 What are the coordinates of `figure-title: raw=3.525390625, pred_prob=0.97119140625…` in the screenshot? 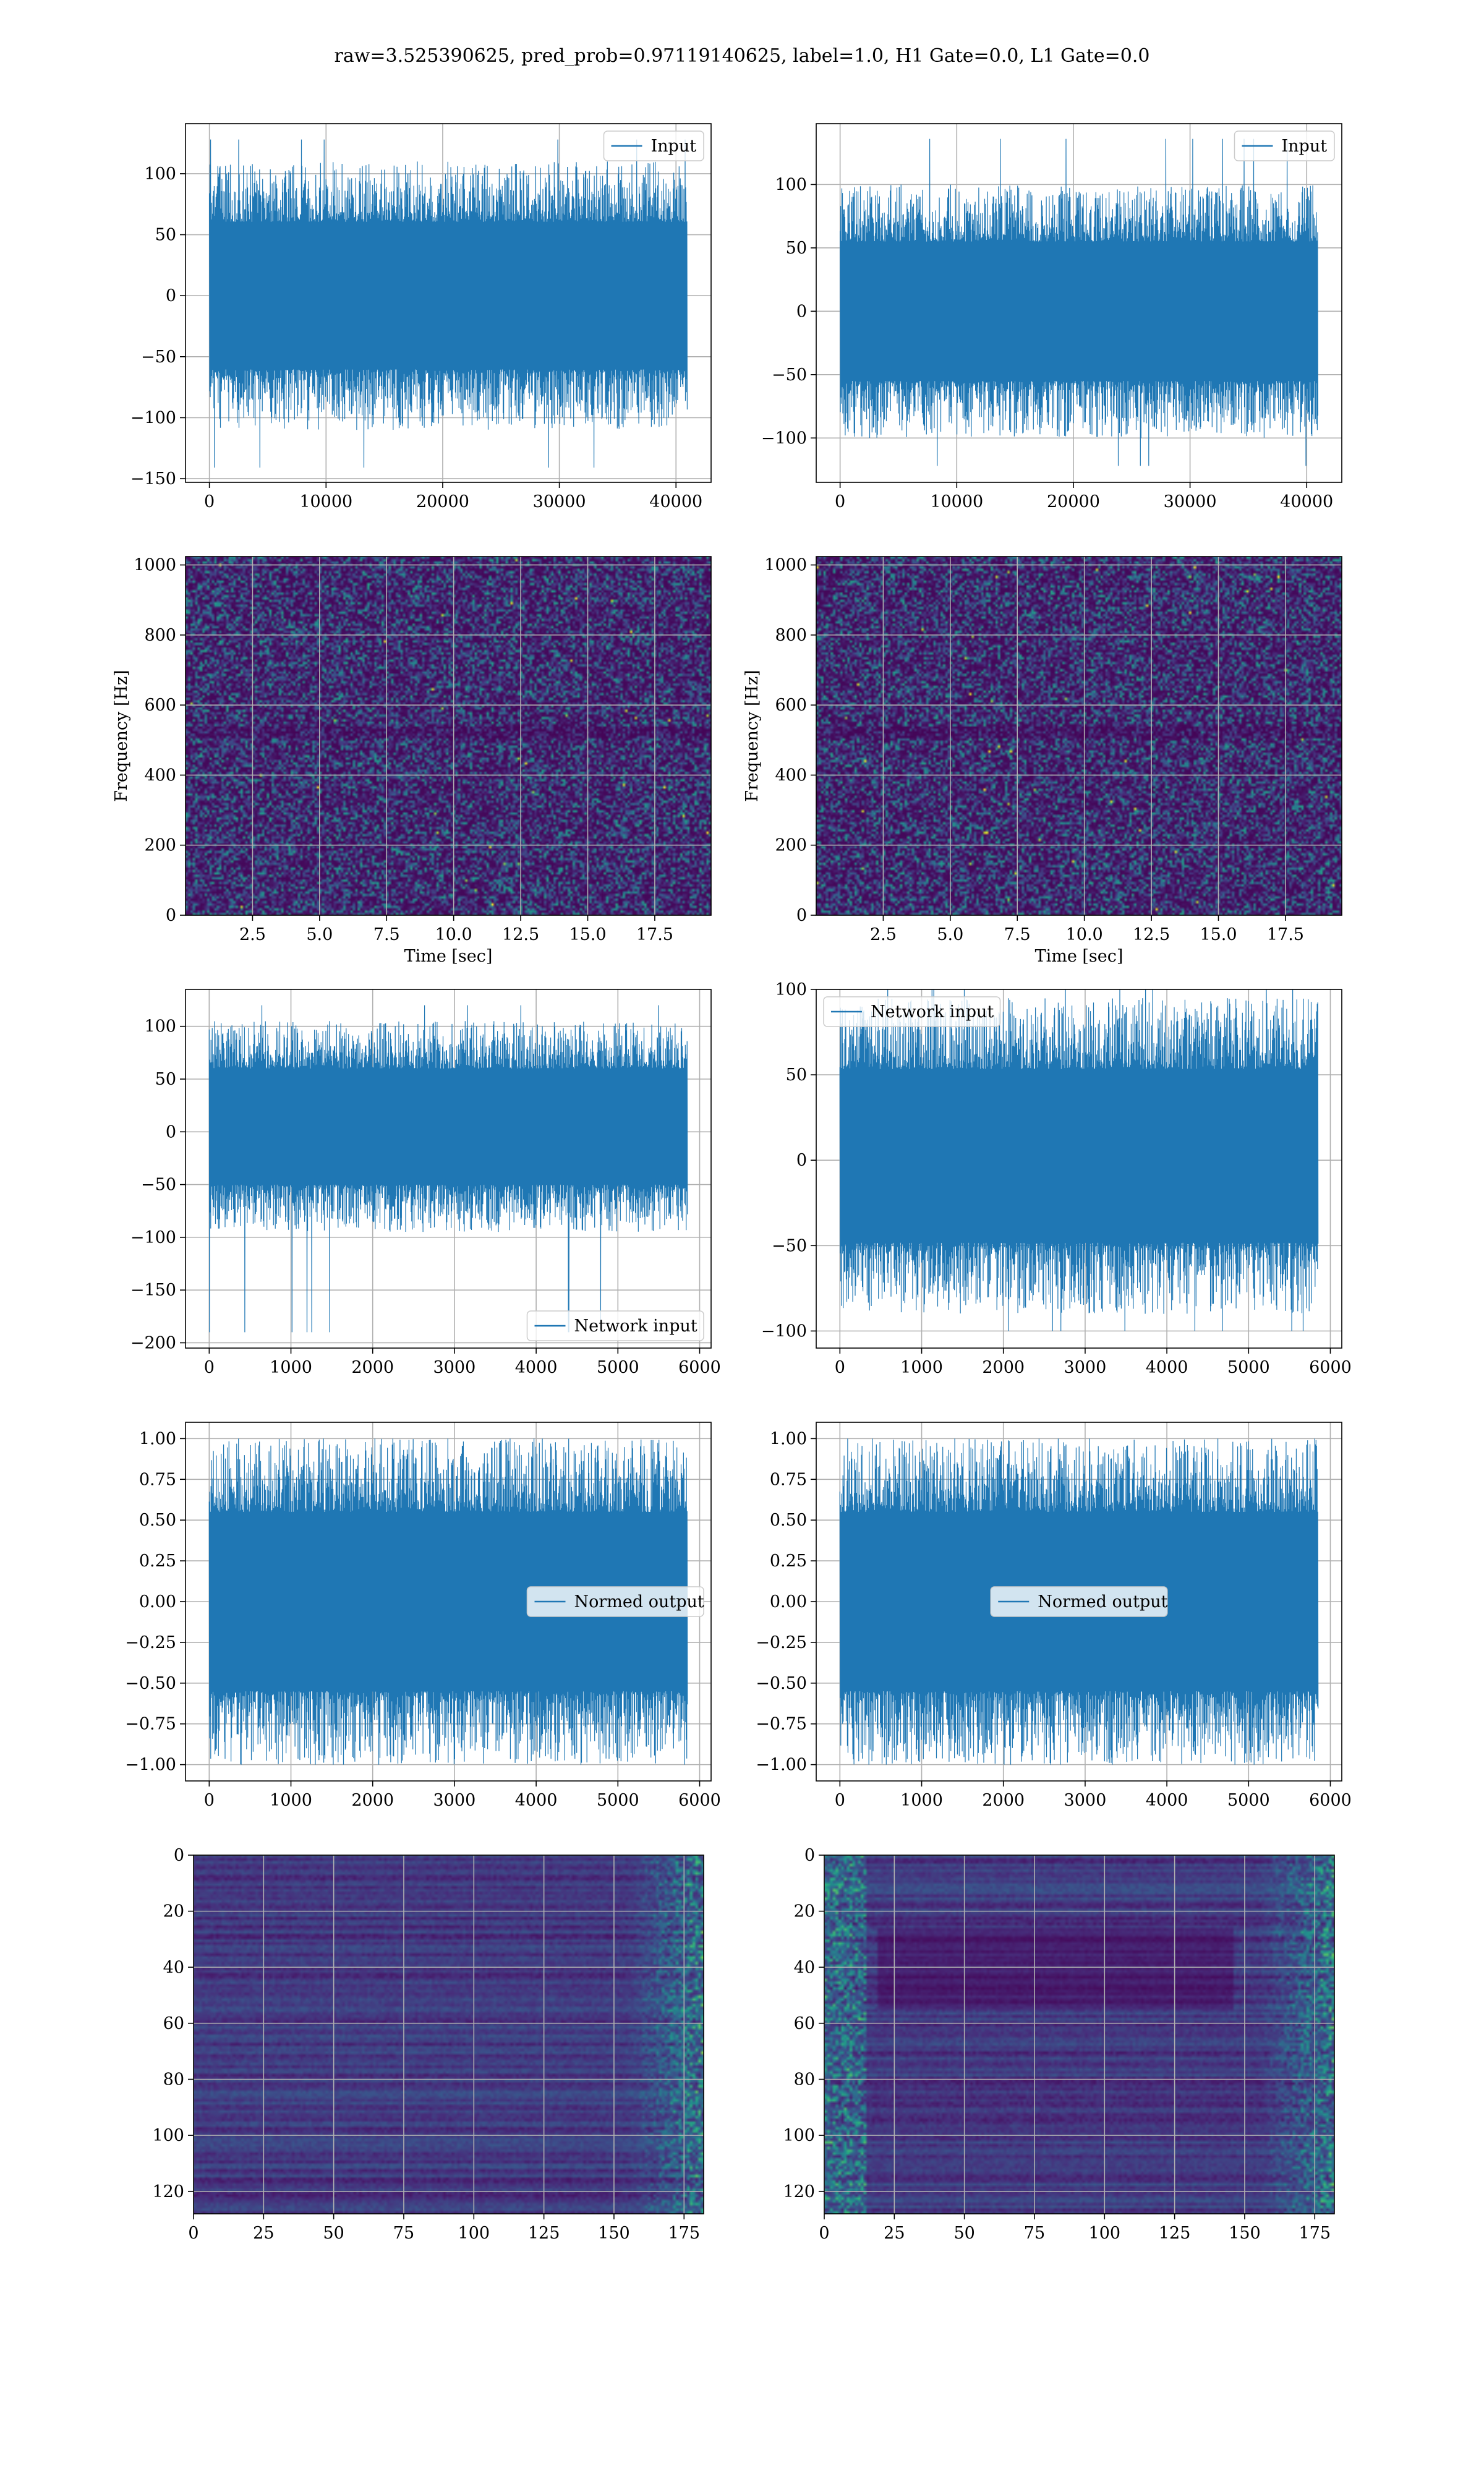 It's located at (742, 56).